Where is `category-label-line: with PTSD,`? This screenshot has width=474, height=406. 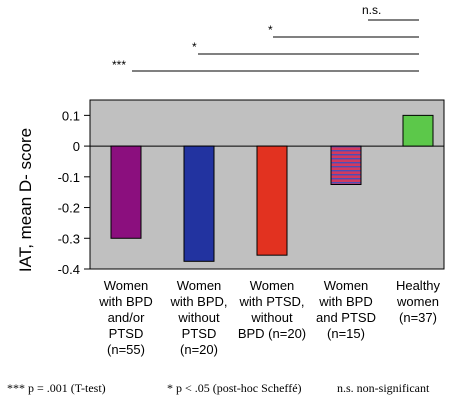
category-label-line: with PTSD, is located at coordinates (271, 301).